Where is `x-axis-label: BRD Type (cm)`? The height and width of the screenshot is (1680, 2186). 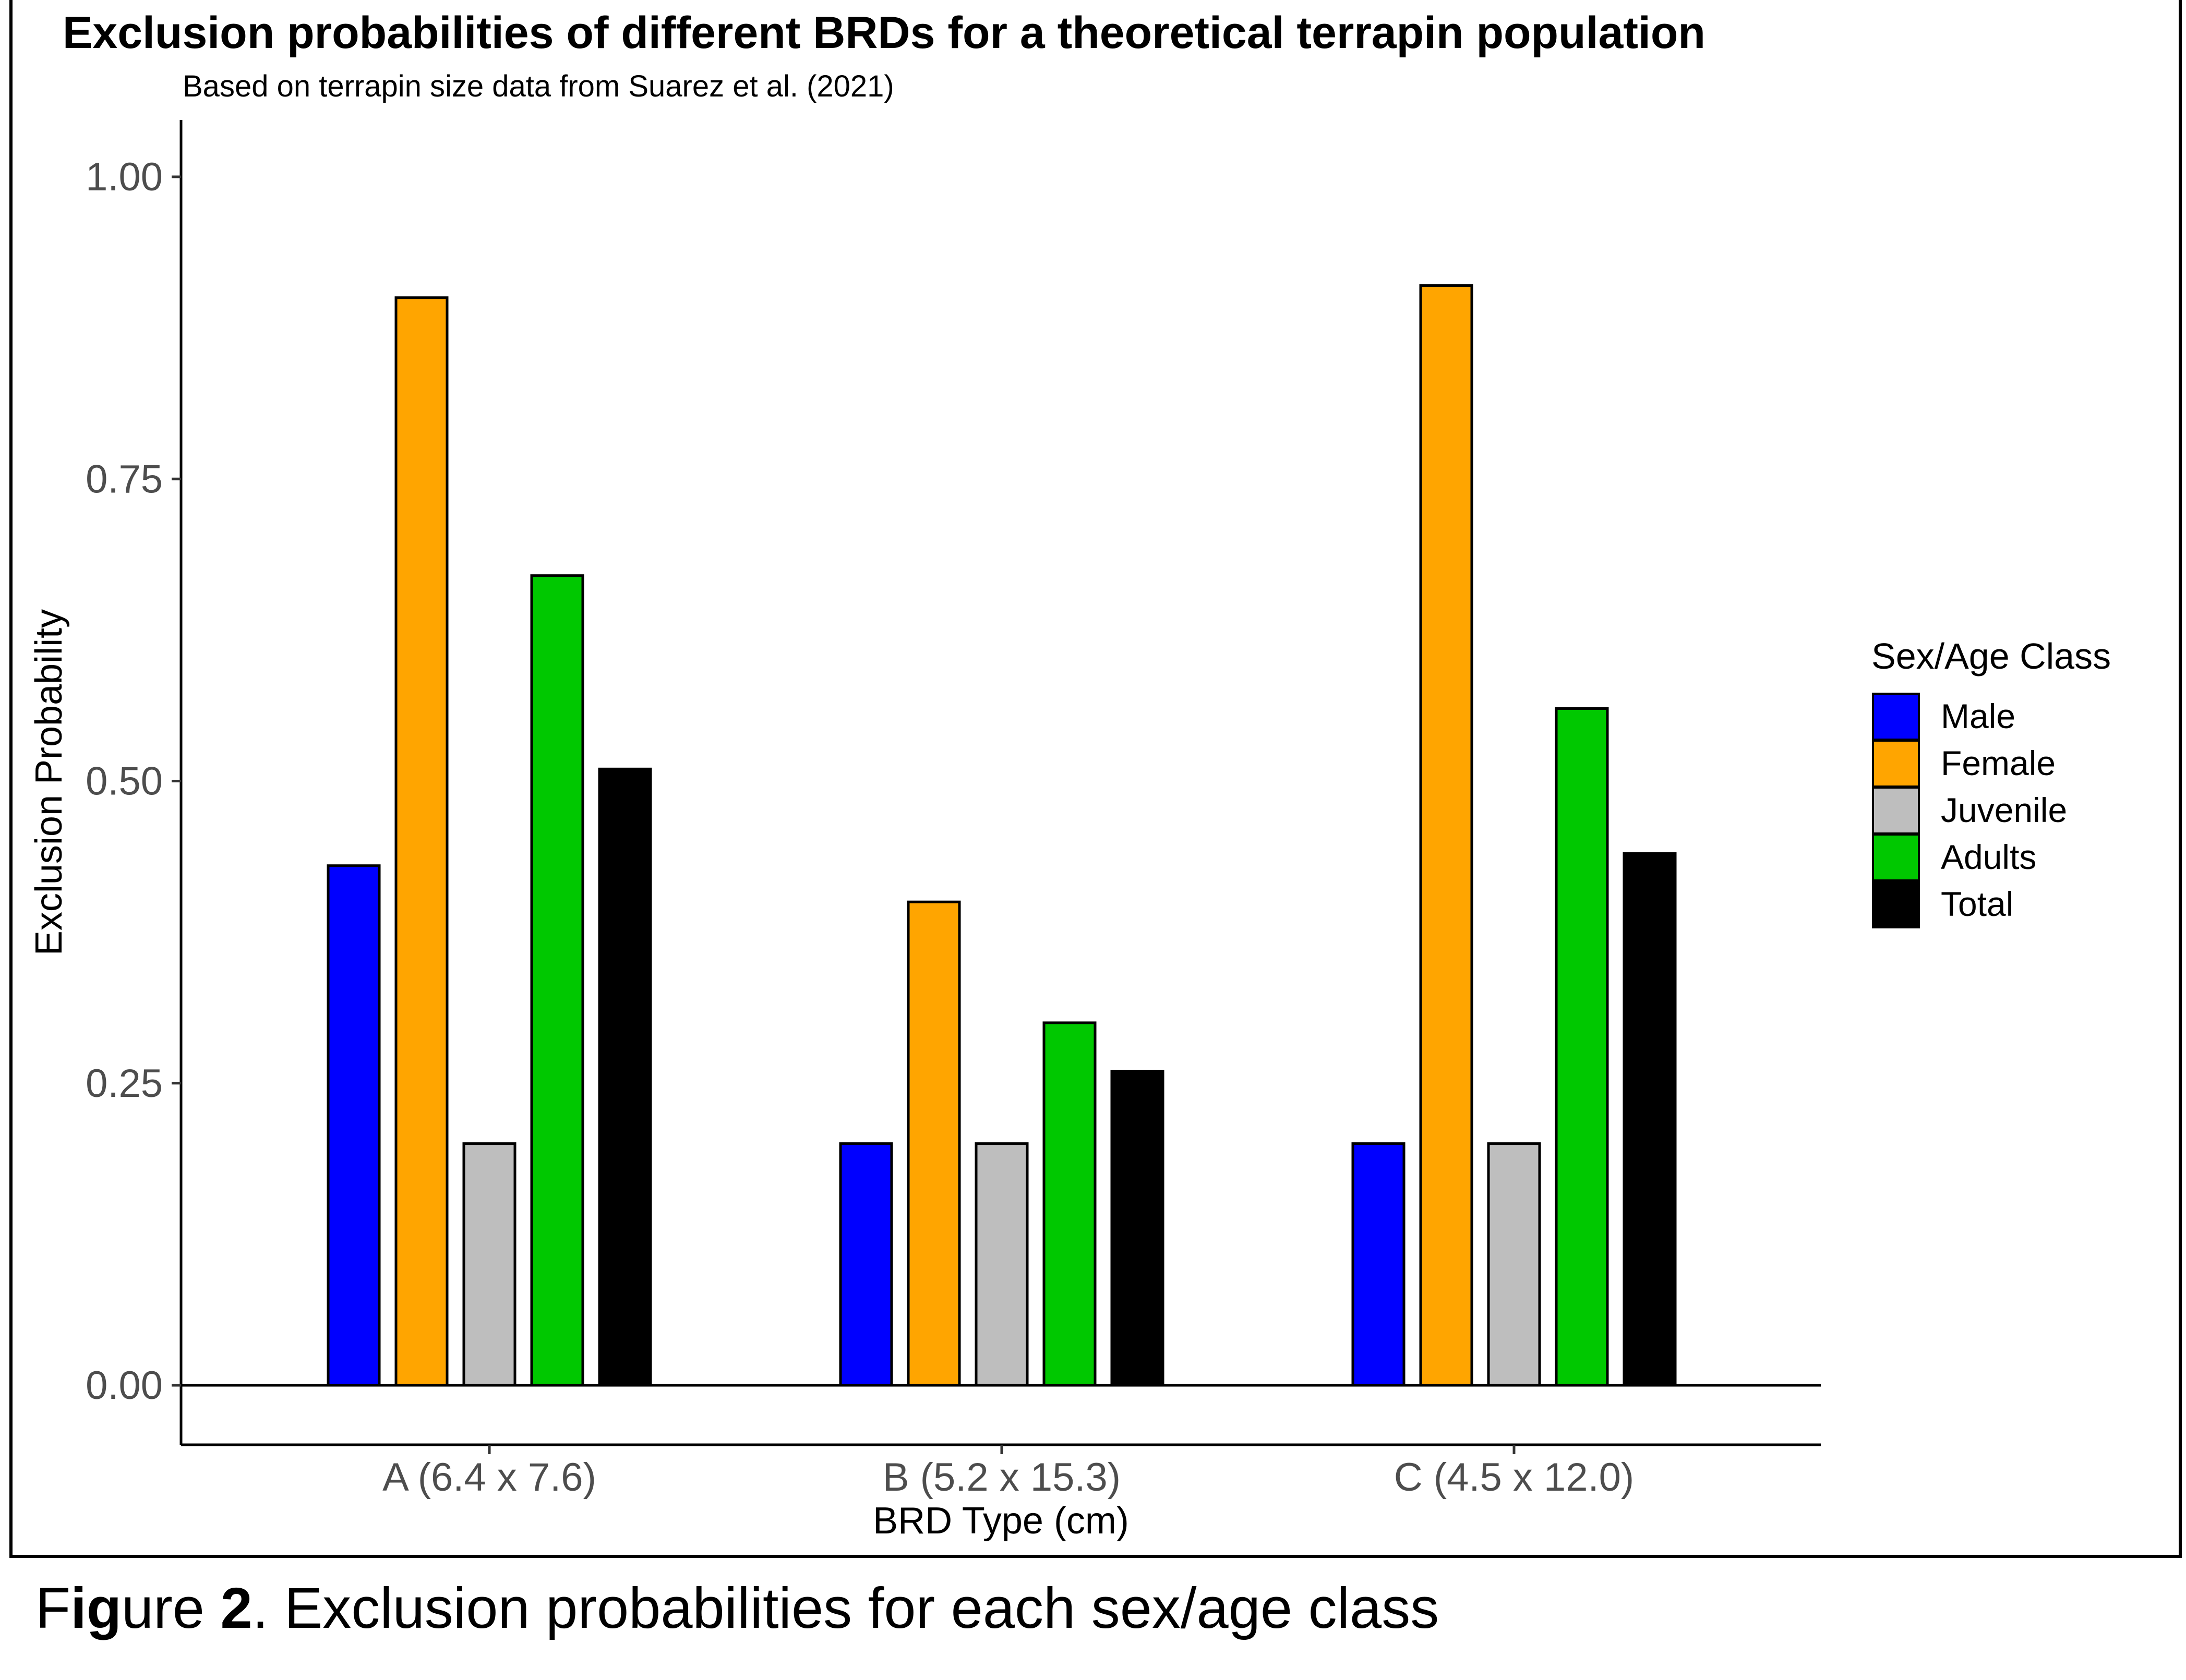
x-axis-label: BRD Type (cm) is located at coordinates (1001, 1521).